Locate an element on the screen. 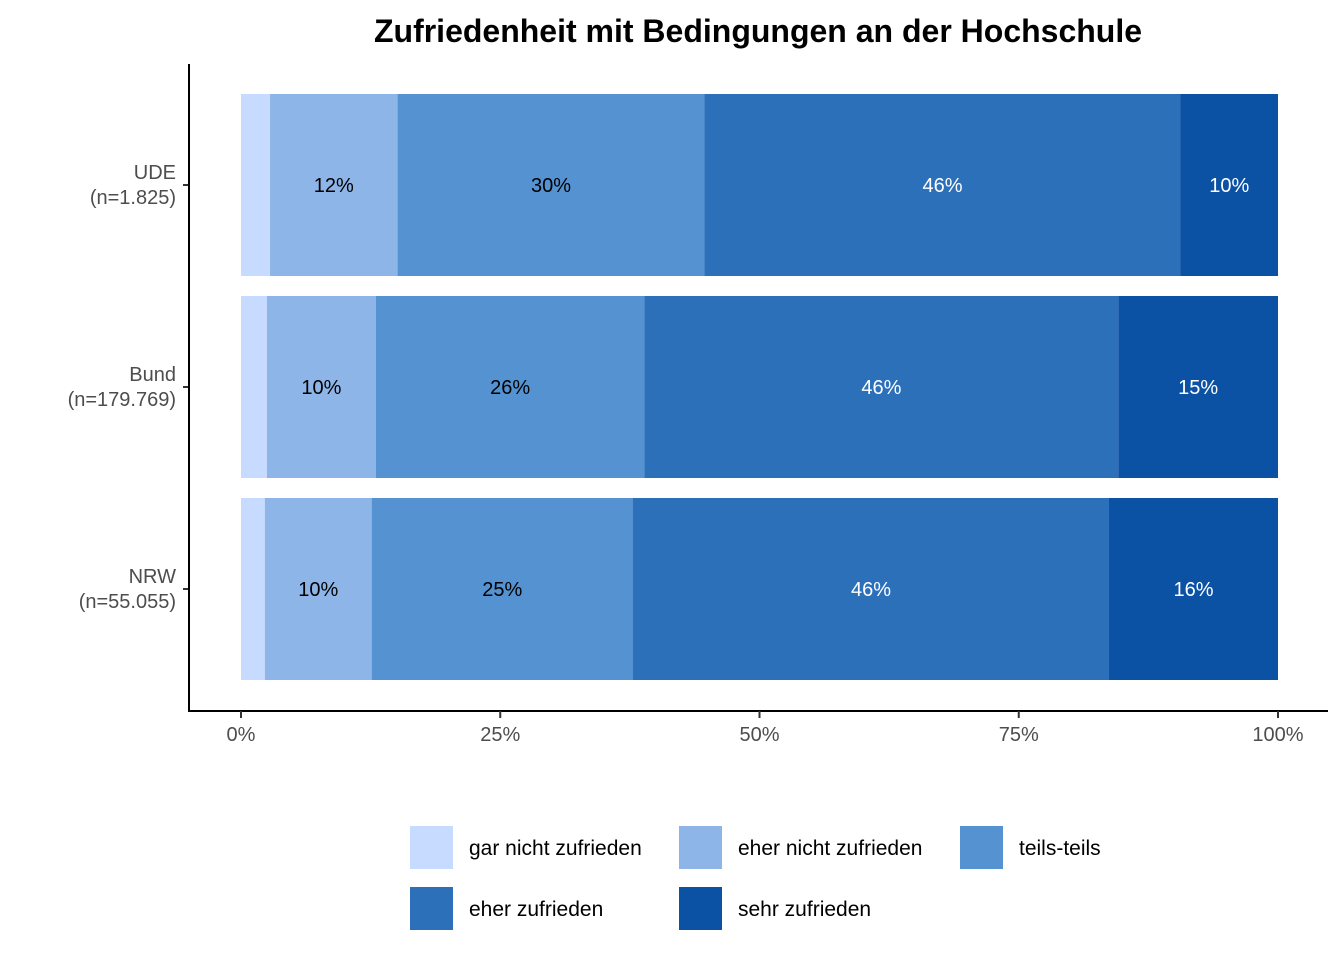 This screenshot has height=965, width=1344. category-label: NRW is located at coordinates (153, 577).